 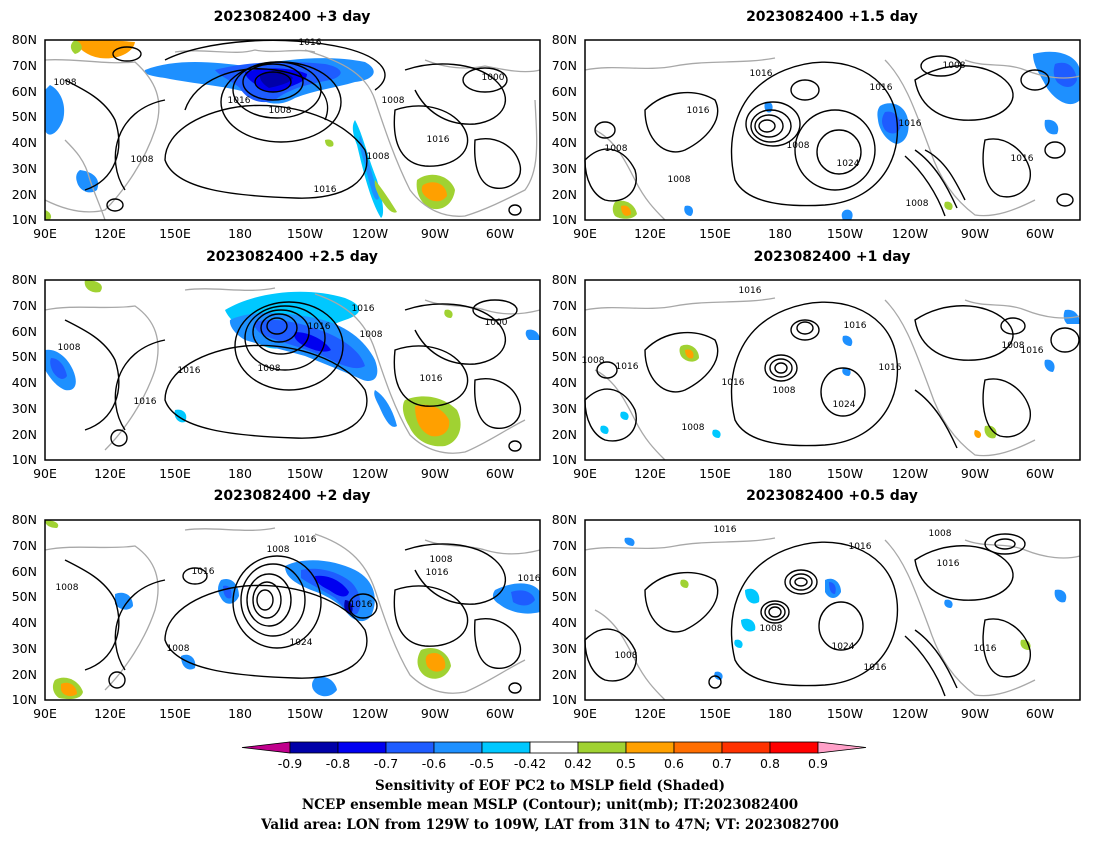 What do you see at coordinates (722, 763) in the screenshot?
I see `colorbar-tick-label: 0.7` at bounding box center [722, 763].